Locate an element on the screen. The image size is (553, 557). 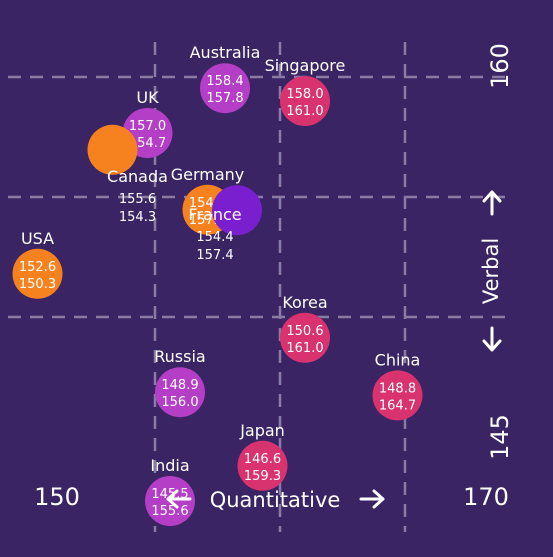
point-value-1: 146.6 is located at coordinates (262, 459).